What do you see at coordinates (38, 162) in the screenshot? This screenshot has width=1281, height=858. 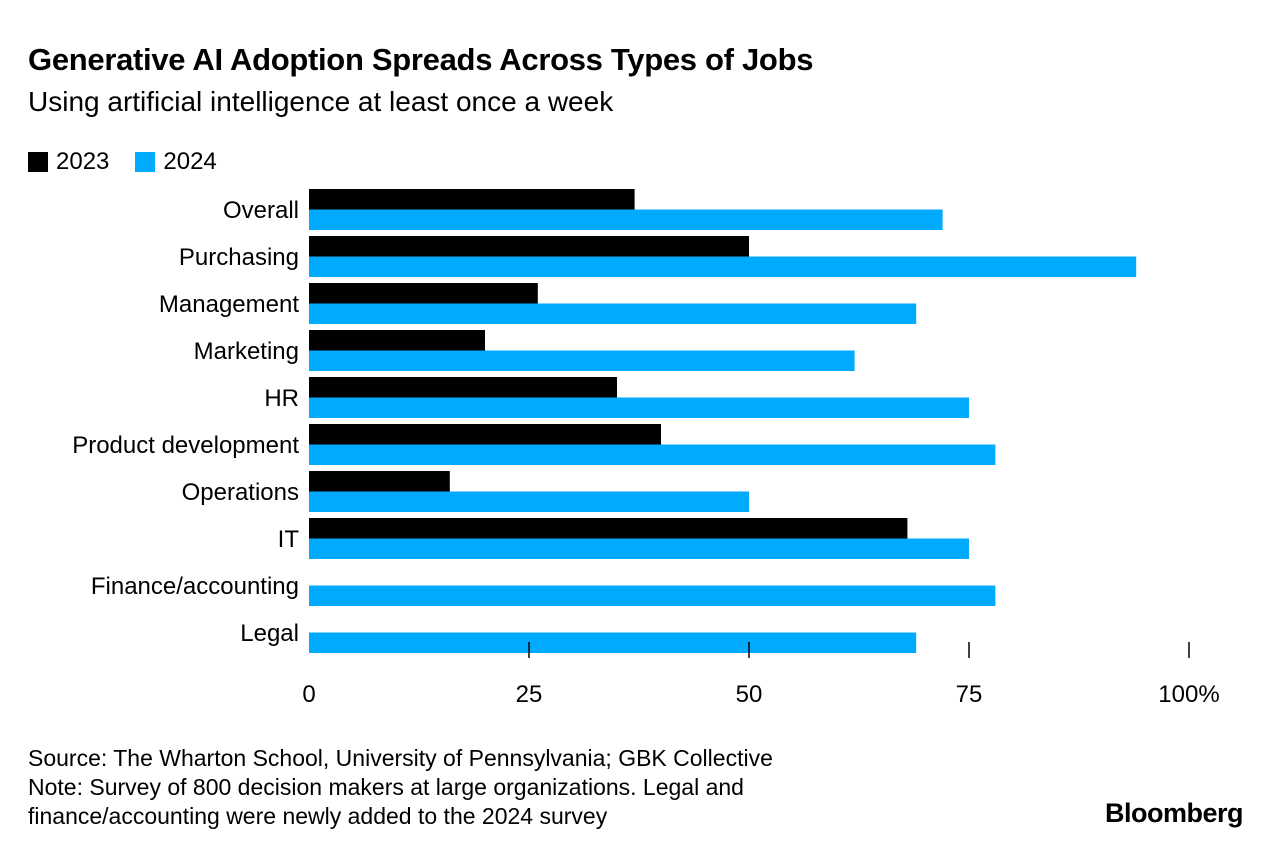 I see `legend-swatch-2023` at bounding box center [38, 162].